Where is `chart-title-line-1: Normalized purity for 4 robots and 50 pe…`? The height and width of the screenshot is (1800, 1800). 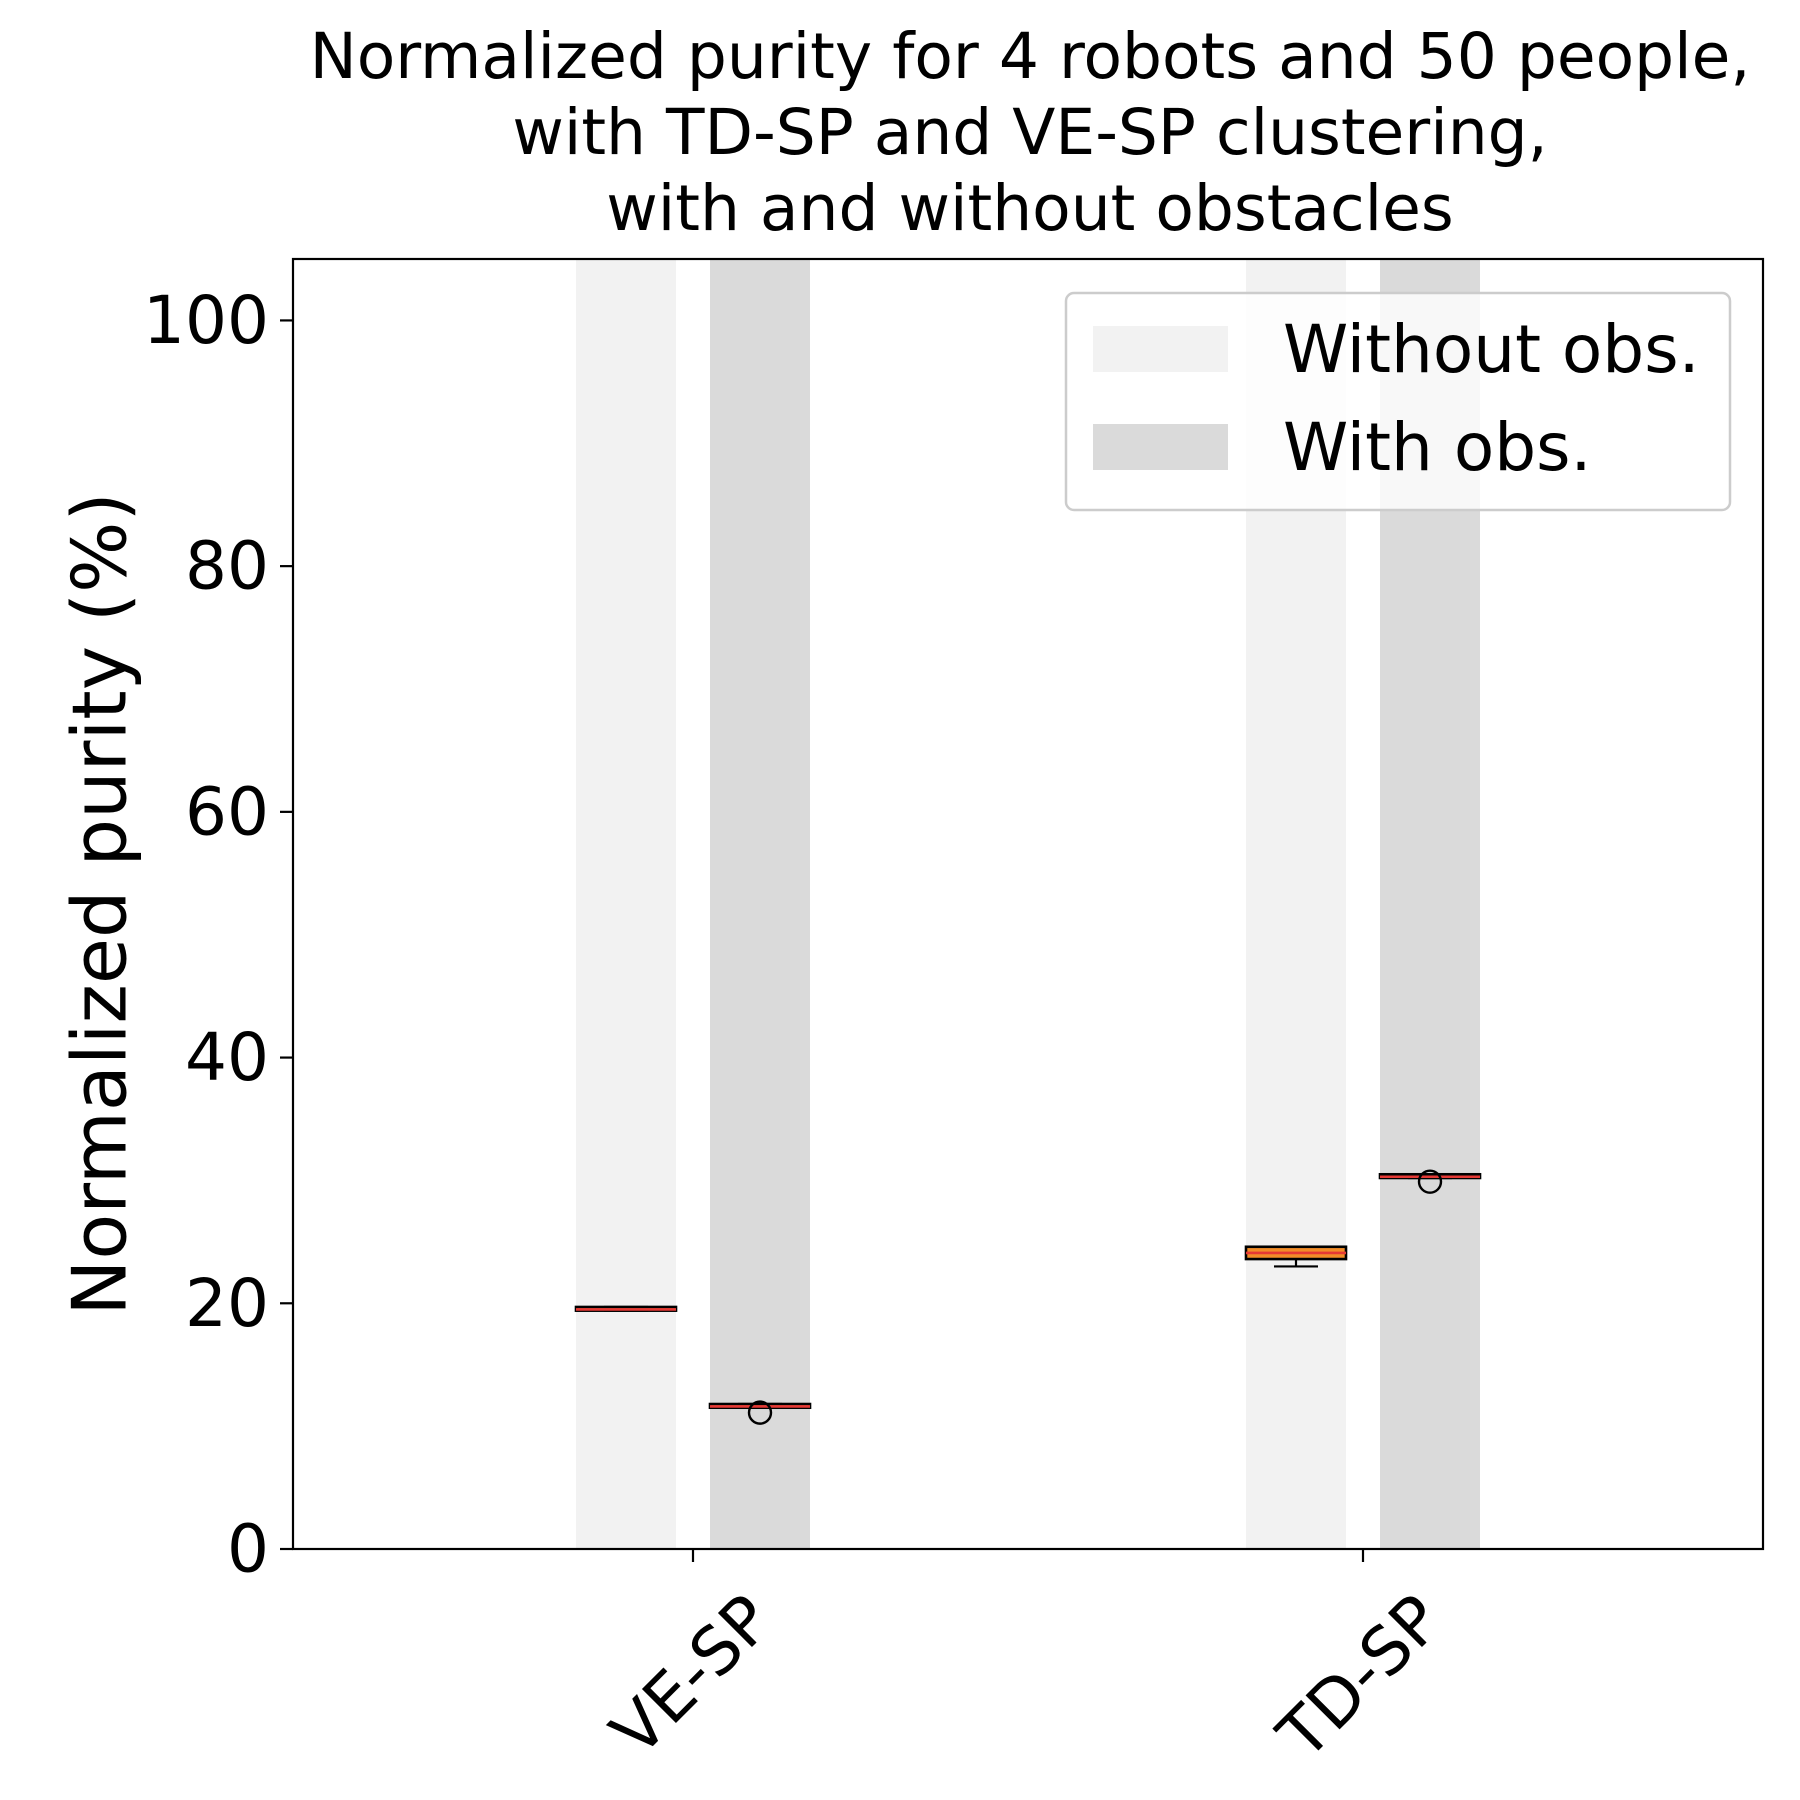
chart-title-line-1: Normalized purity for 4 robots and 50 pe… is located at coordinates (1030, 56).